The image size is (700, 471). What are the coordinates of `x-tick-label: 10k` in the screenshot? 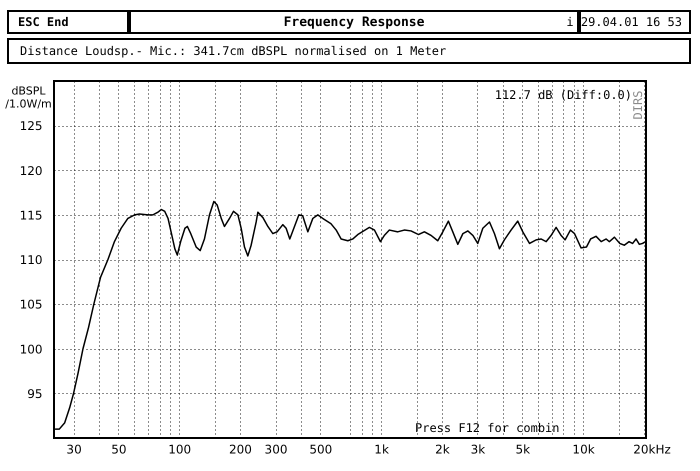 It's located at (583, 449).